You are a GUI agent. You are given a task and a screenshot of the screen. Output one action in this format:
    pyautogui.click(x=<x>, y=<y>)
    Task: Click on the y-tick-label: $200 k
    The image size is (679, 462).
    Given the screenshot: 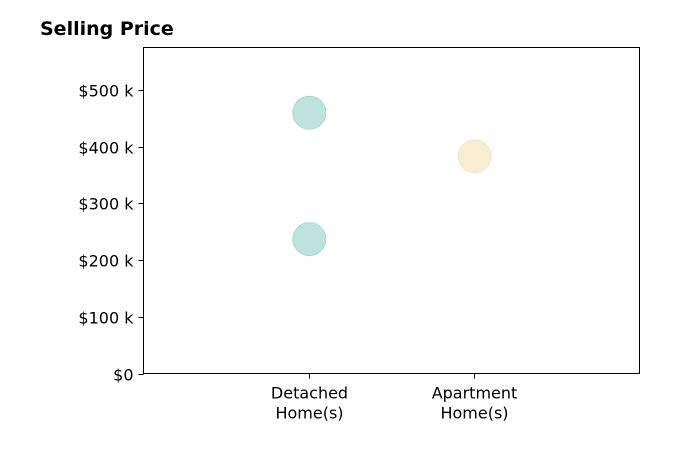 What is the action you would take?
    pyautogui.click(x=106, y=261)
    